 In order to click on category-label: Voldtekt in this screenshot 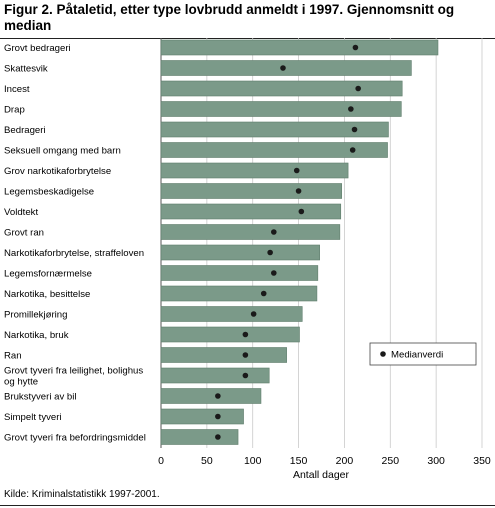, I will do `click(21, 212)`.